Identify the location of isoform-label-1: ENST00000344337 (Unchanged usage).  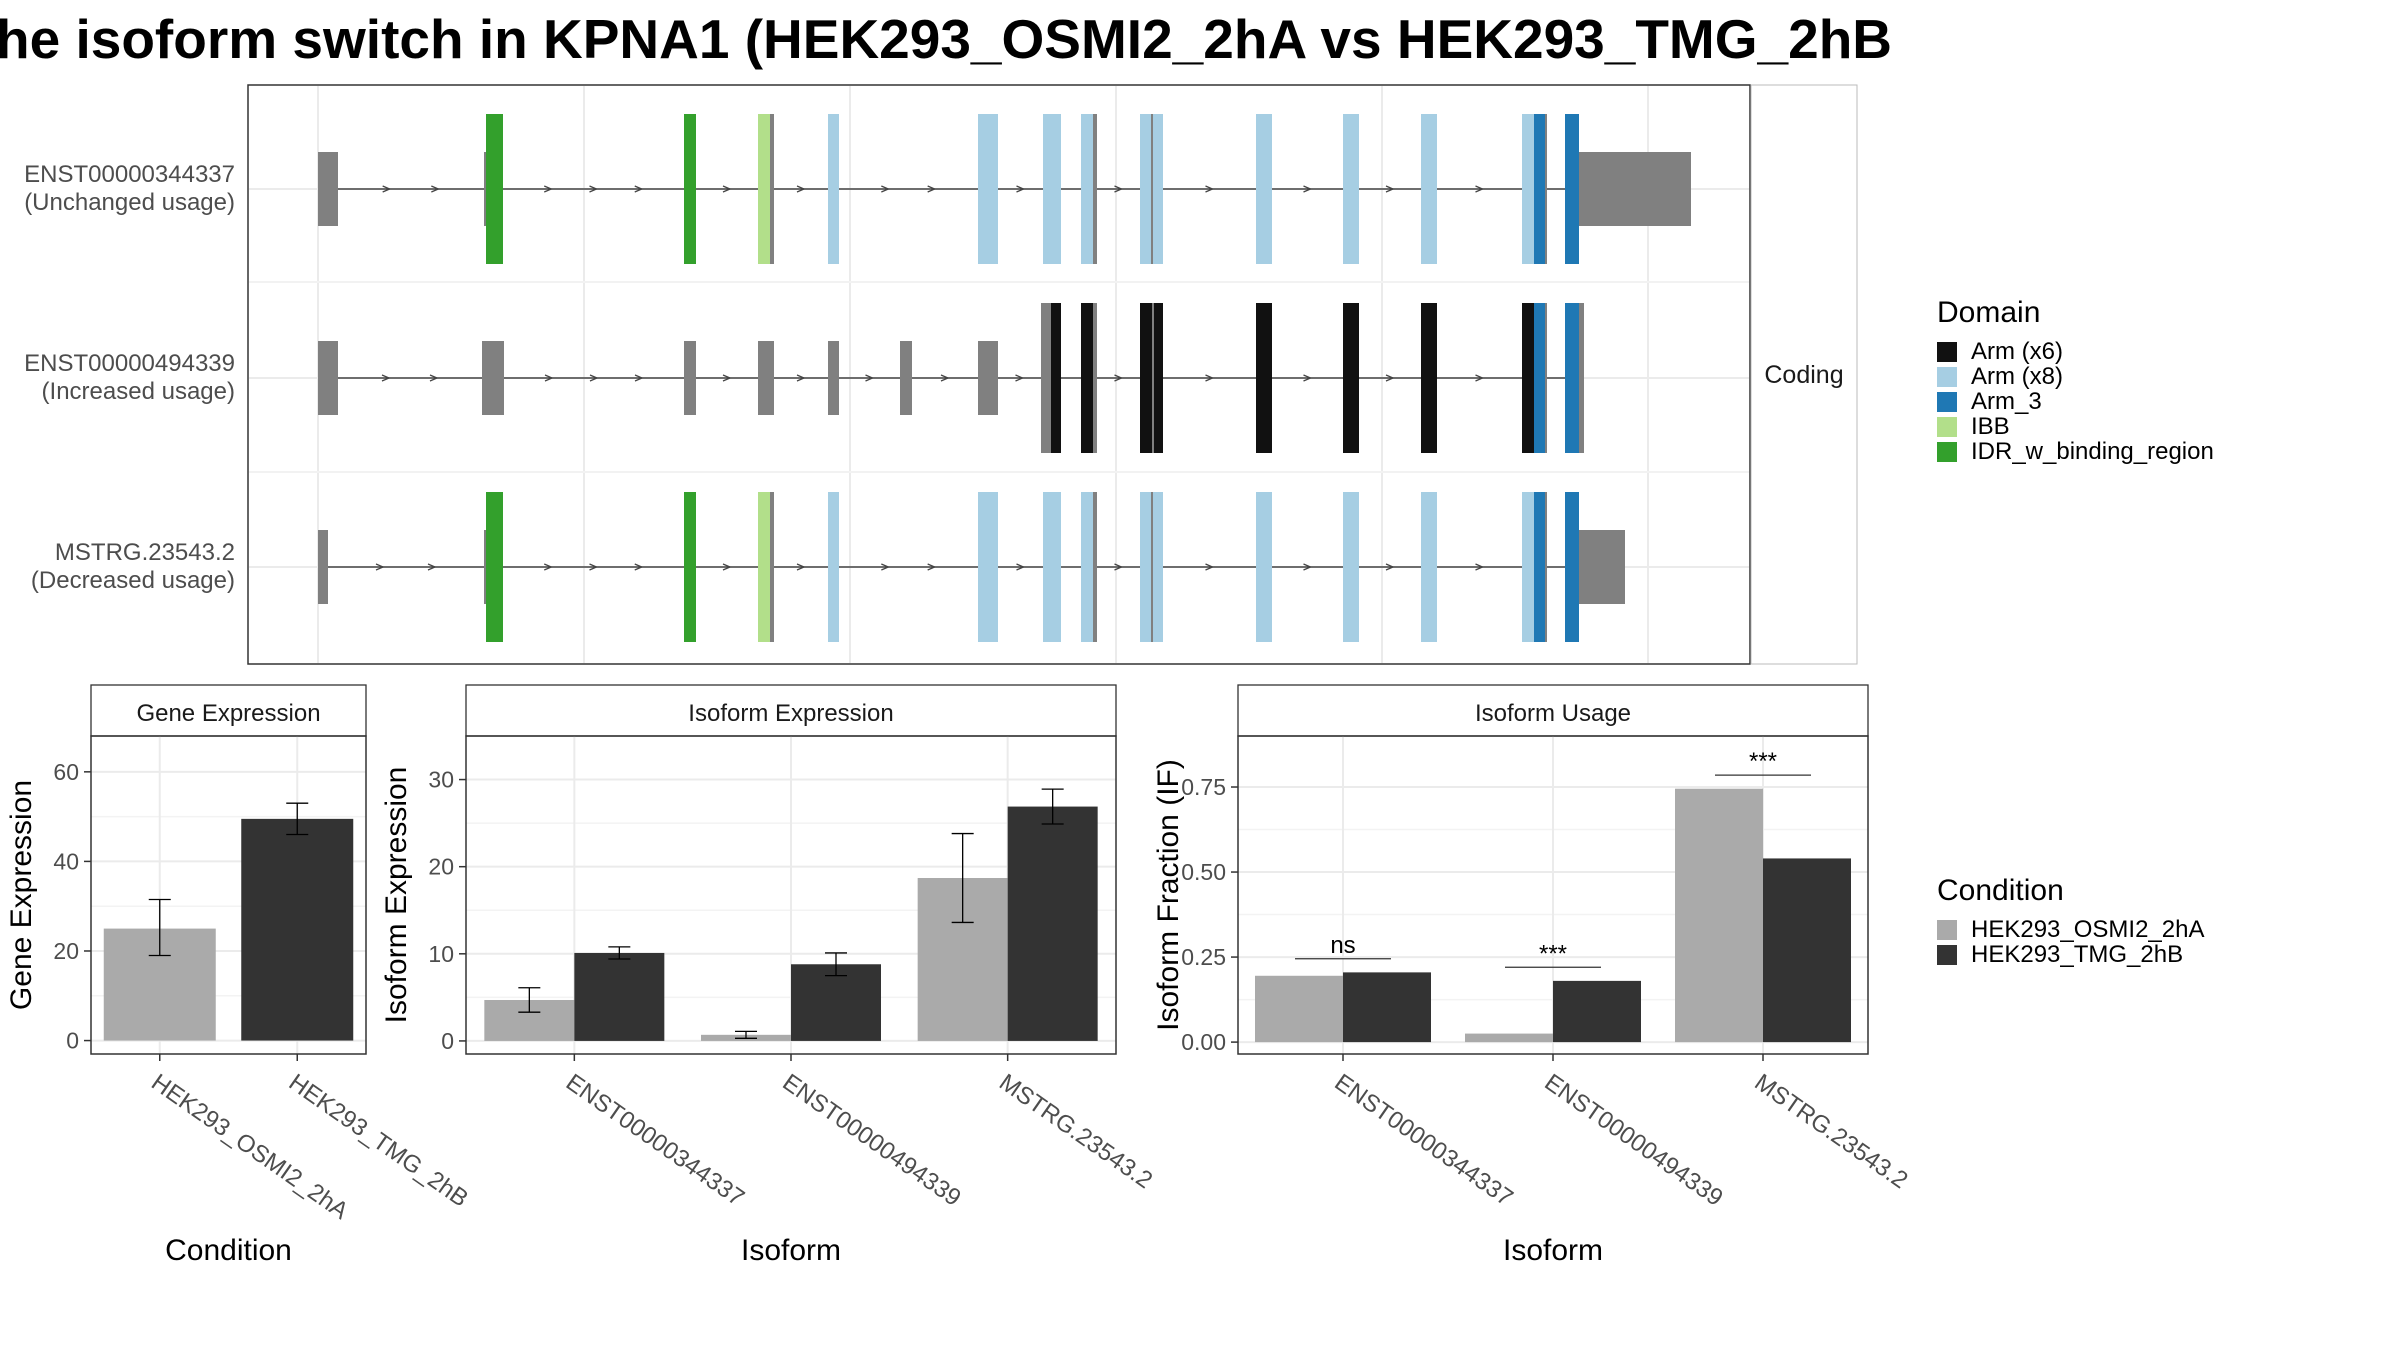
(129, 188).